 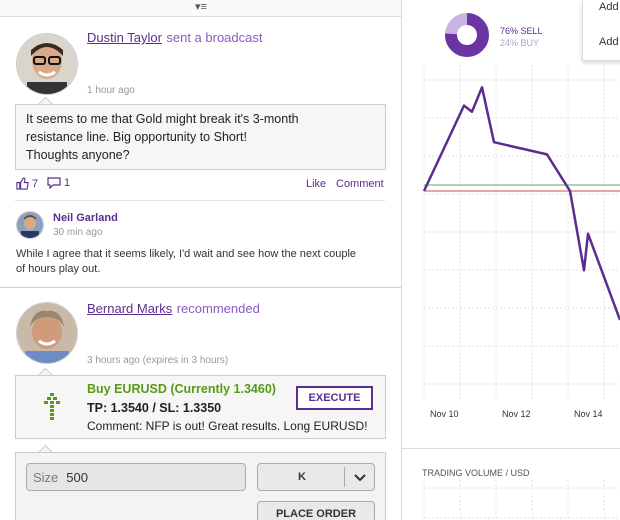 What do you see at coordinates (360, 478) in the screenshot?
I see `chevron-down-icon` at bounding box center [360, 478].